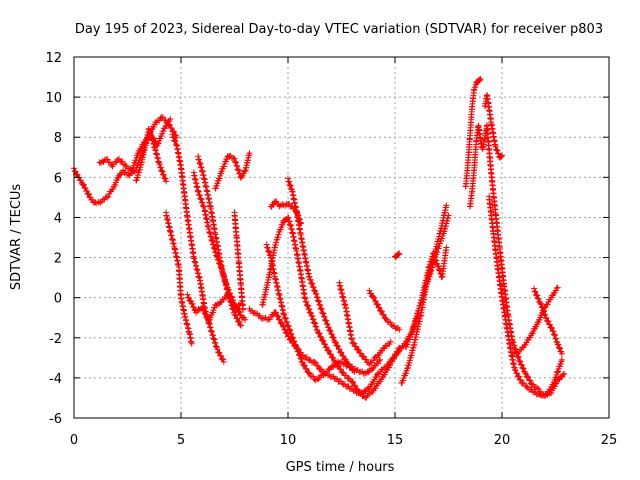 This screenshot has height=480, width=640. What do you see at coordinates (16, 237) in the screenshot?
I see `y-axis-label: SDTVAR / TECUs` at bounding box center [16, 237].